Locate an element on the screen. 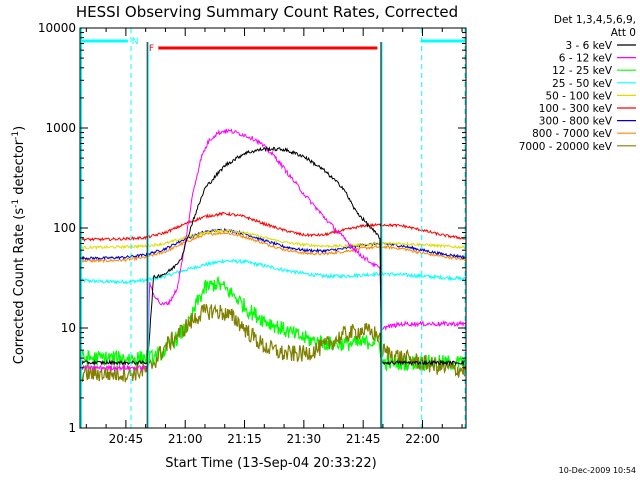 The height and width of the screenshot is (480, 640). y-tick-label-0: 1 is located at coordinates (72, 428).